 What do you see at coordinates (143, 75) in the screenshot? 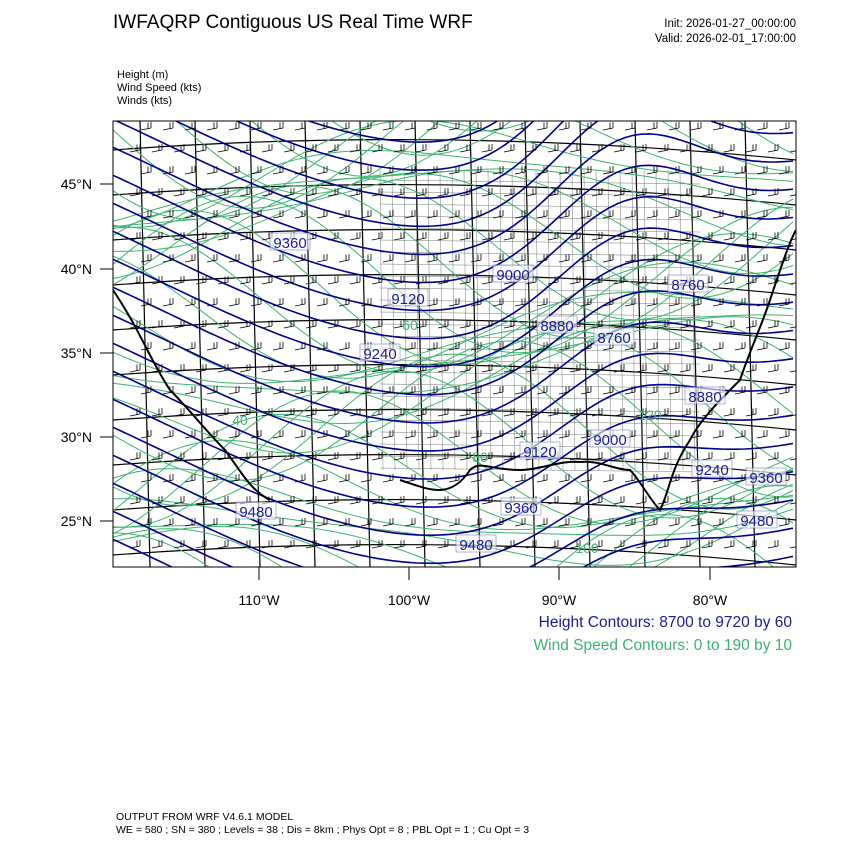
I see `field-label-height: Height (m)` at bounding box center [143, 75].